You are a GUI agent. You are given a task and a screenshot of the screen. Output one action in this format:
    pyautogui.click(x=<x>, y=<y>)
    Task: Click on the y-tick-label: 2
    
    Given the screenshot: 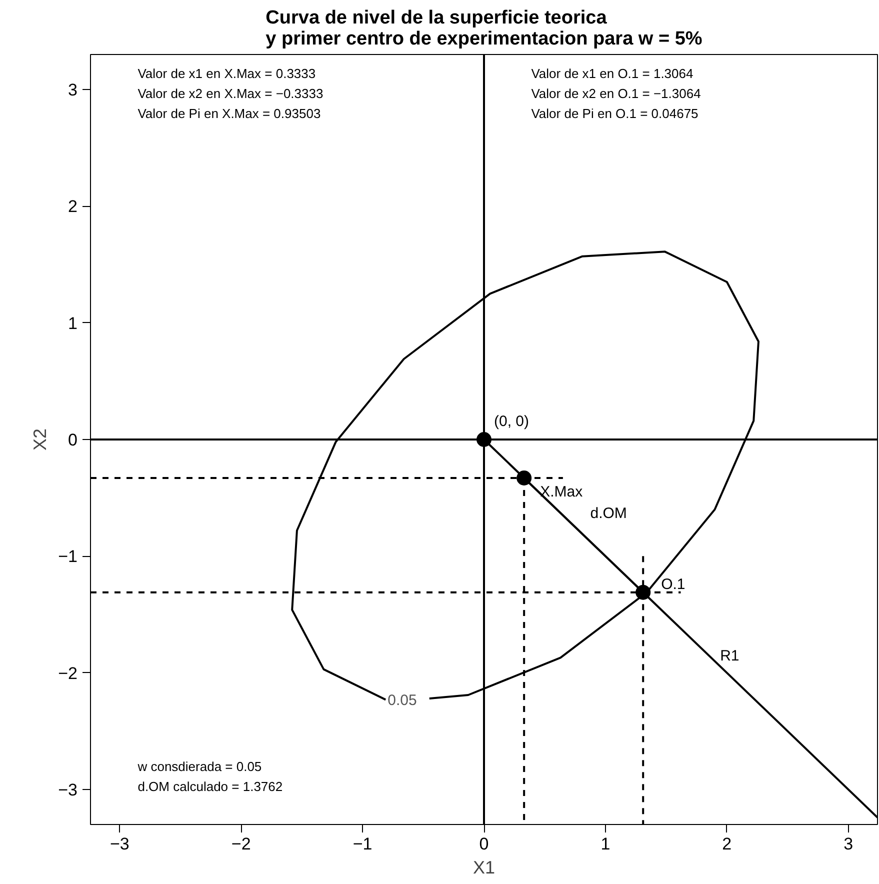 What is the action you would take?
    pyautogui.click(x=73, y=206)
    